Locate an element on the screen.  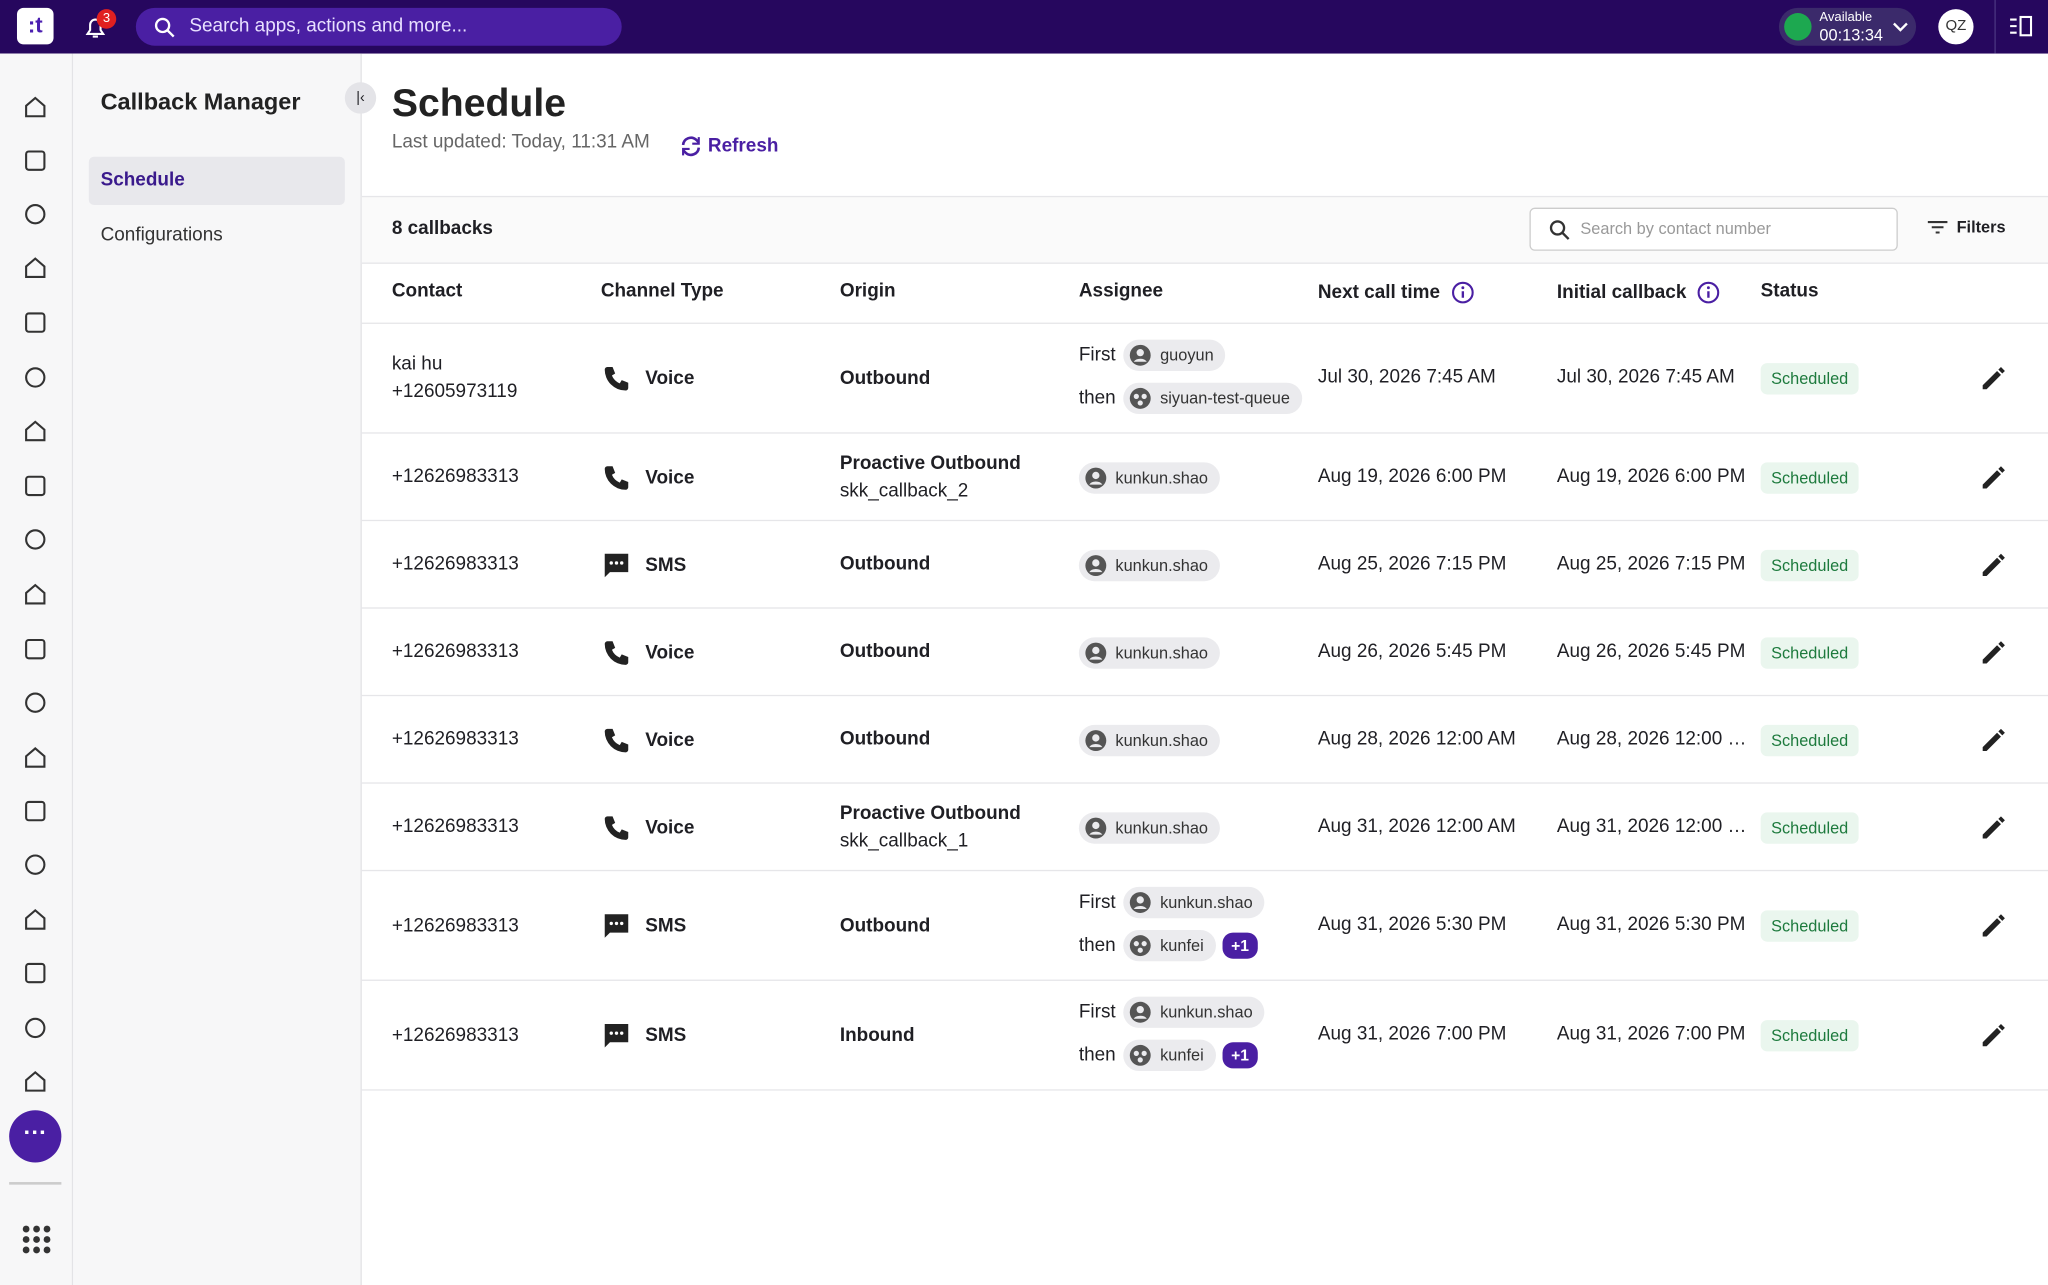
assignee-extra: +1 is located at coordinates (1240, 1055).